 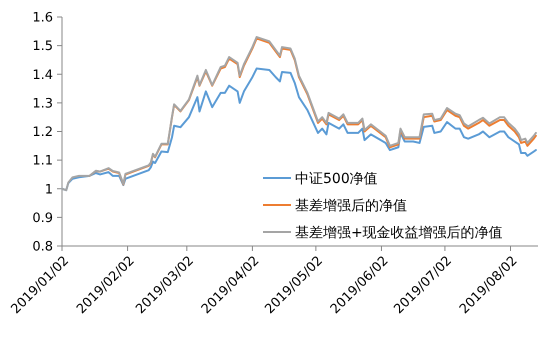 I want to click on y-tick-label: 0.8, so click(x=42, y=247).